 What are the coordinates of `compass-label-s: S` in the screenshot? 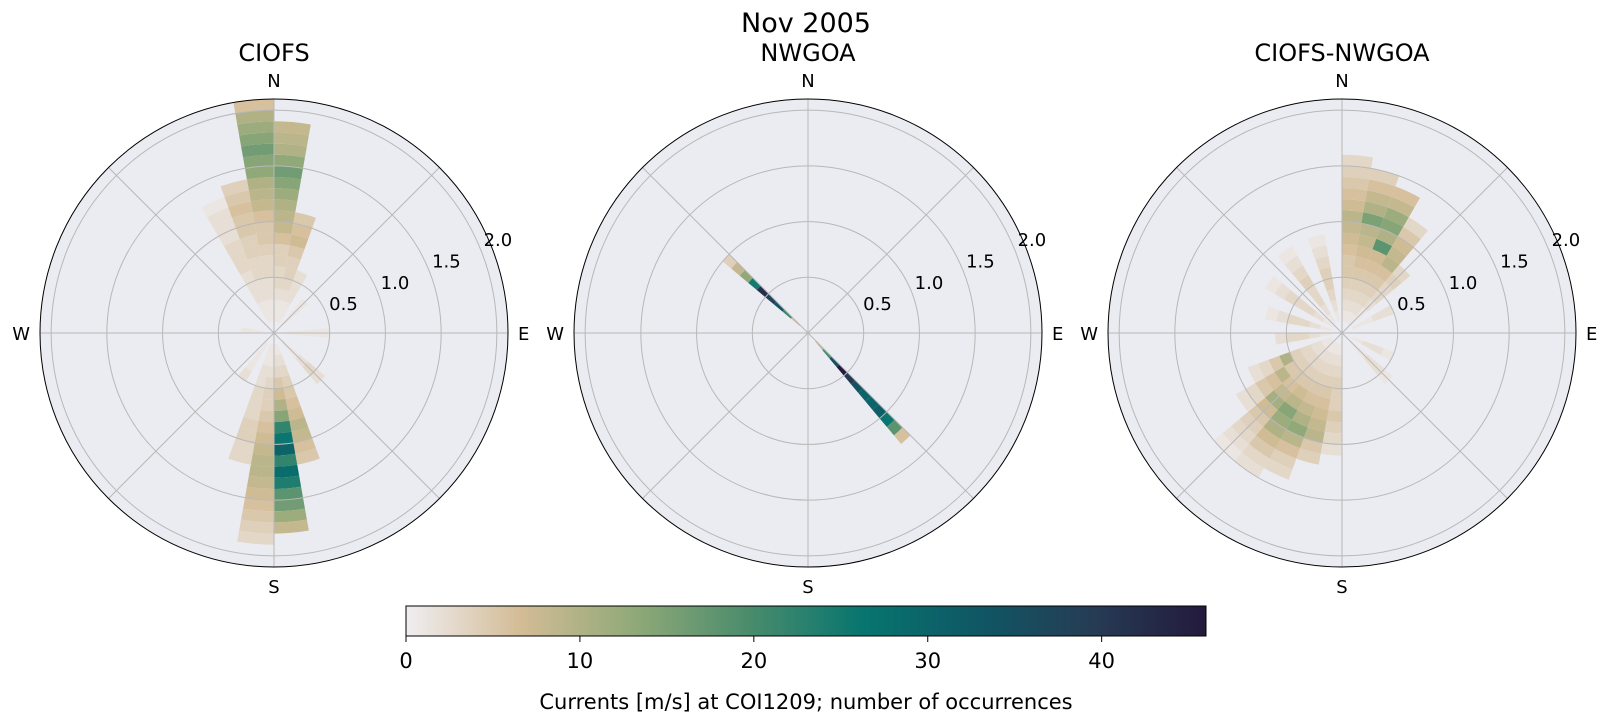 It's located at (1341, 587).